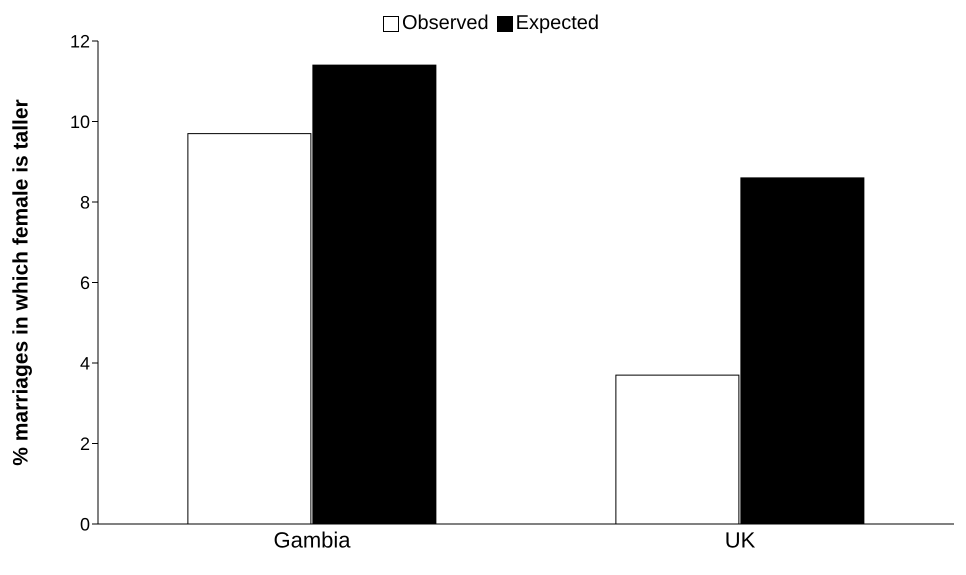  Describe the element at coordinates (85, 444) in the screenshot. I see `y-tick-label: 2` at that location.